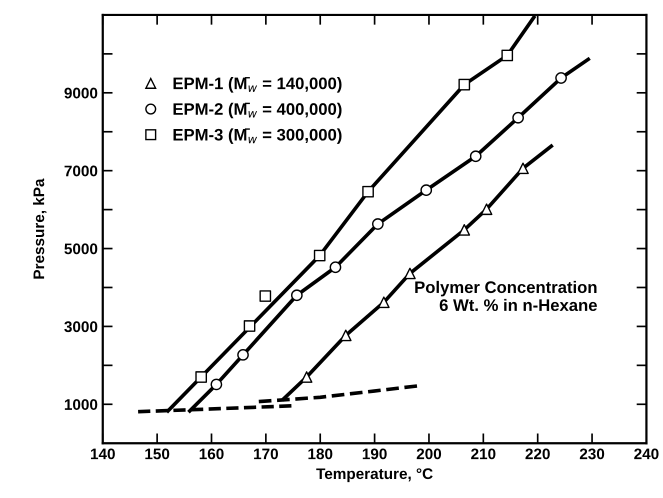 This screenshot has height=498, width=663. Describe the element at coordinates (374, 454) in the screenshot. I see `x-tick-label: 190` at that location.